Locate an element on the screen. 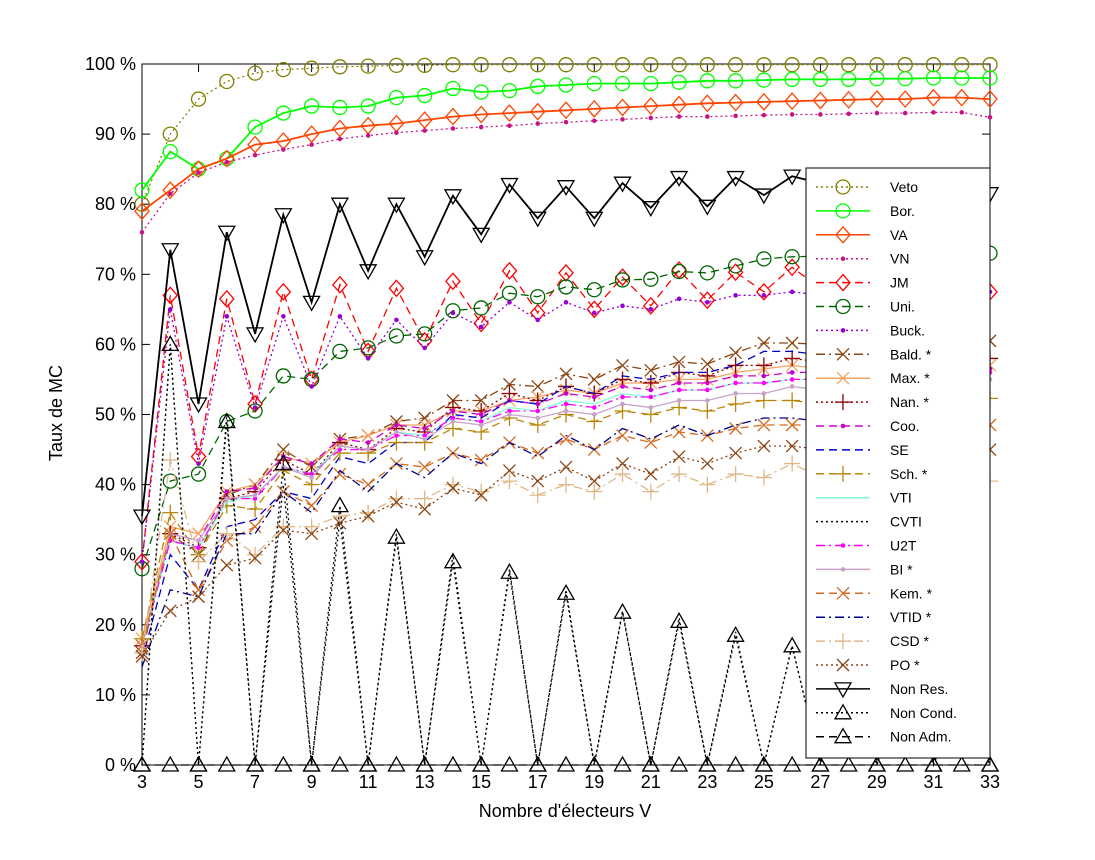 The height and width of the screenshot is (860, 1095). legend-label: U2T is located at coordinates (903, 546).